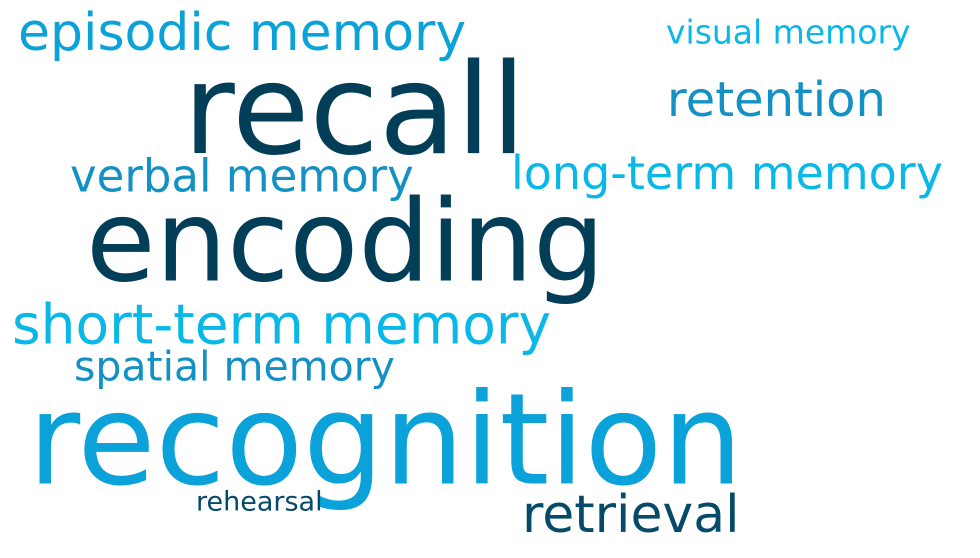 The image size is (980, 558). Describe the element at coordinates (242, 33) in the screenshot. I see `word-episodic-memory: episodic memory` at that location.